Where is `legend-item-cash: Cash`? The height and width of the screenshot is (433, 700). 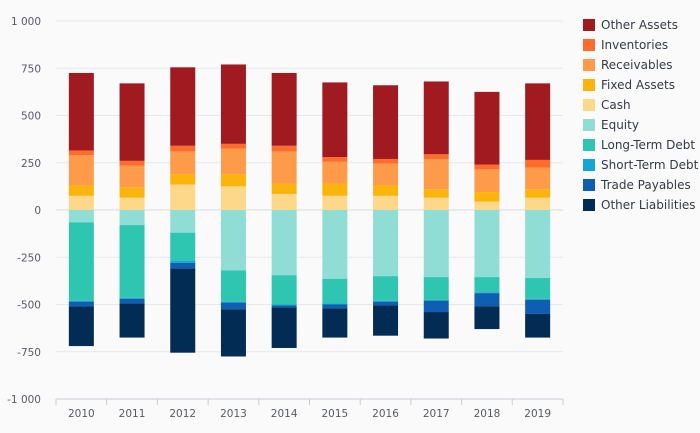 legend-item-cash: Cash is located at coordinates (607, 105).